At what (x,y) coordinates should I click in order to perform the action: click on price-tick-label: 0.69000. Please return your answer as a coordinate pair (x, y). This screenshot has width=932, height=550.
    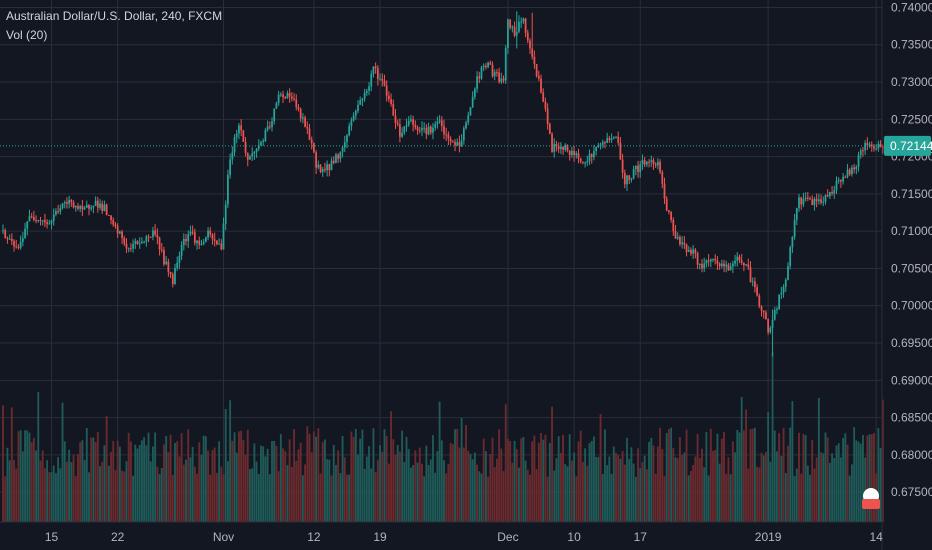
    Looking at the image, I should click on (911, 380).